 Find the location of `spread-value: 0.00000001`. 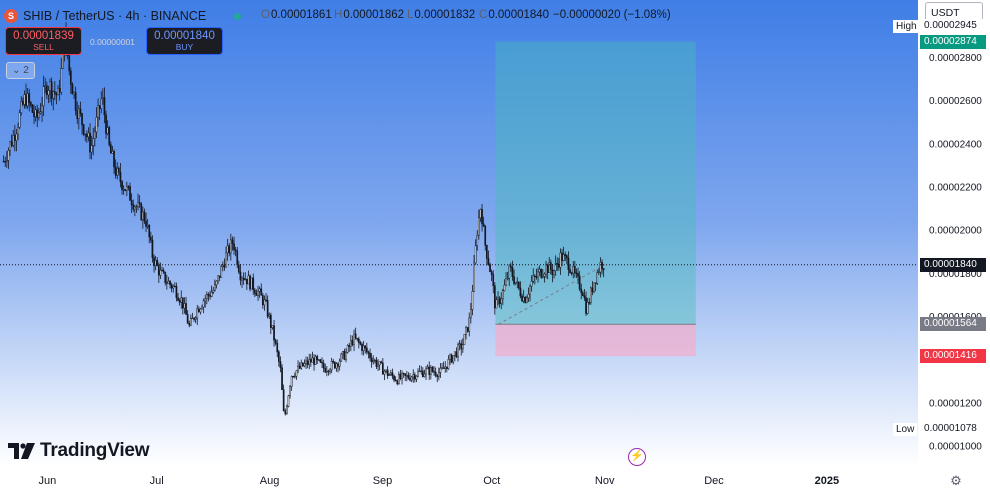

spread-value: 0.00000001 is located at coordinates (112, 42).